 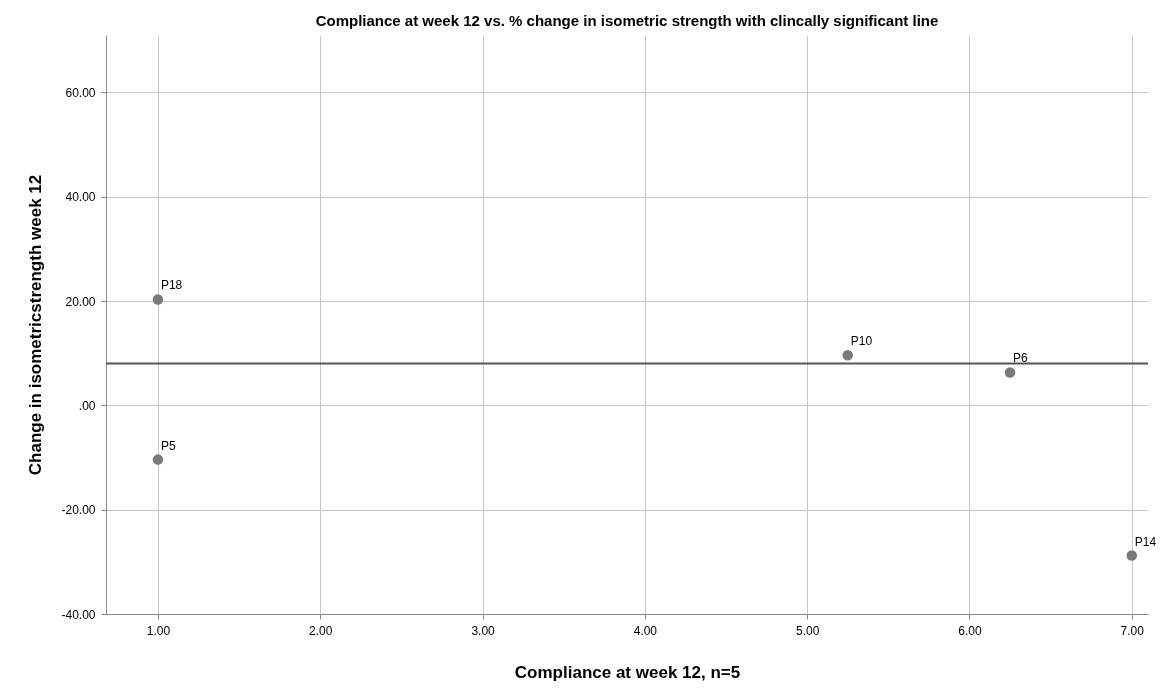 What do you see at coordinates (168, 445) in the screenshot?
I see `annotation: P5` at bounding box center [168, 445].